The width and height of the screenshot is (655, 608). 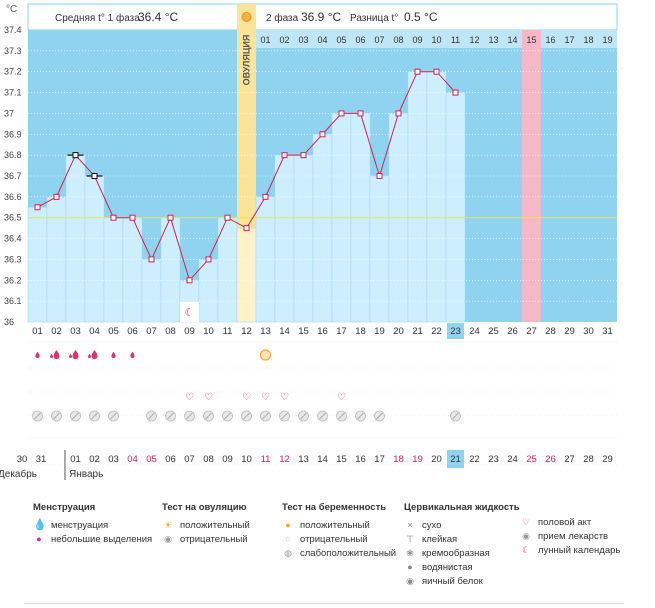 I want to click on date-label: 06, so click(x=170, y=459).